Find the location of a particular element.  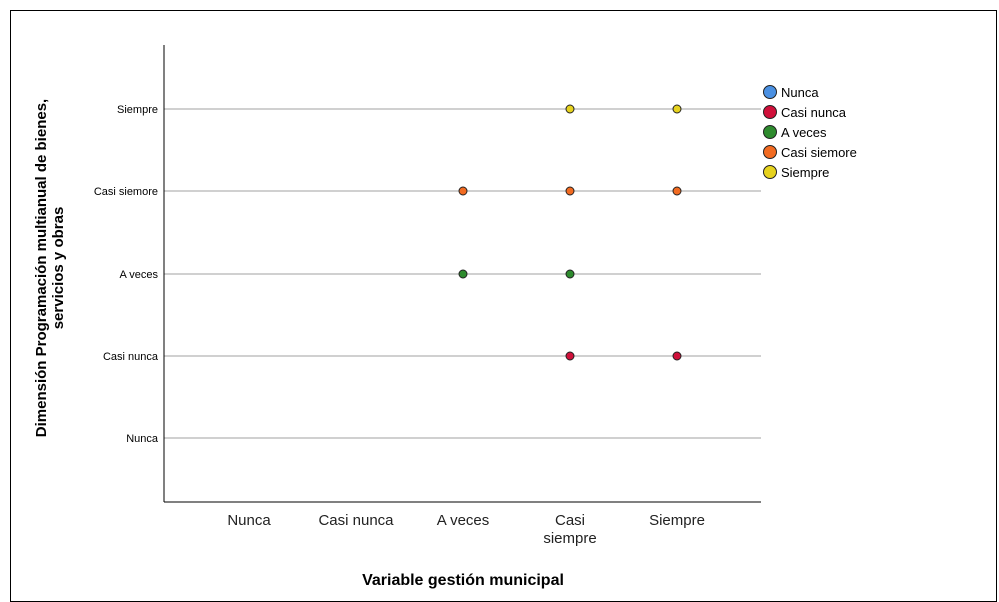

y-tick-label: A veces is located at coordinates (138, 275).